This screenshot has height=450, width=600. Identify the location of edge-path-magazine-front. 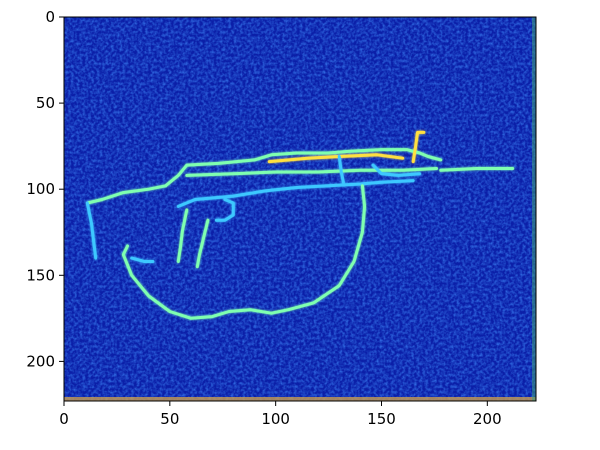
(202, 243).